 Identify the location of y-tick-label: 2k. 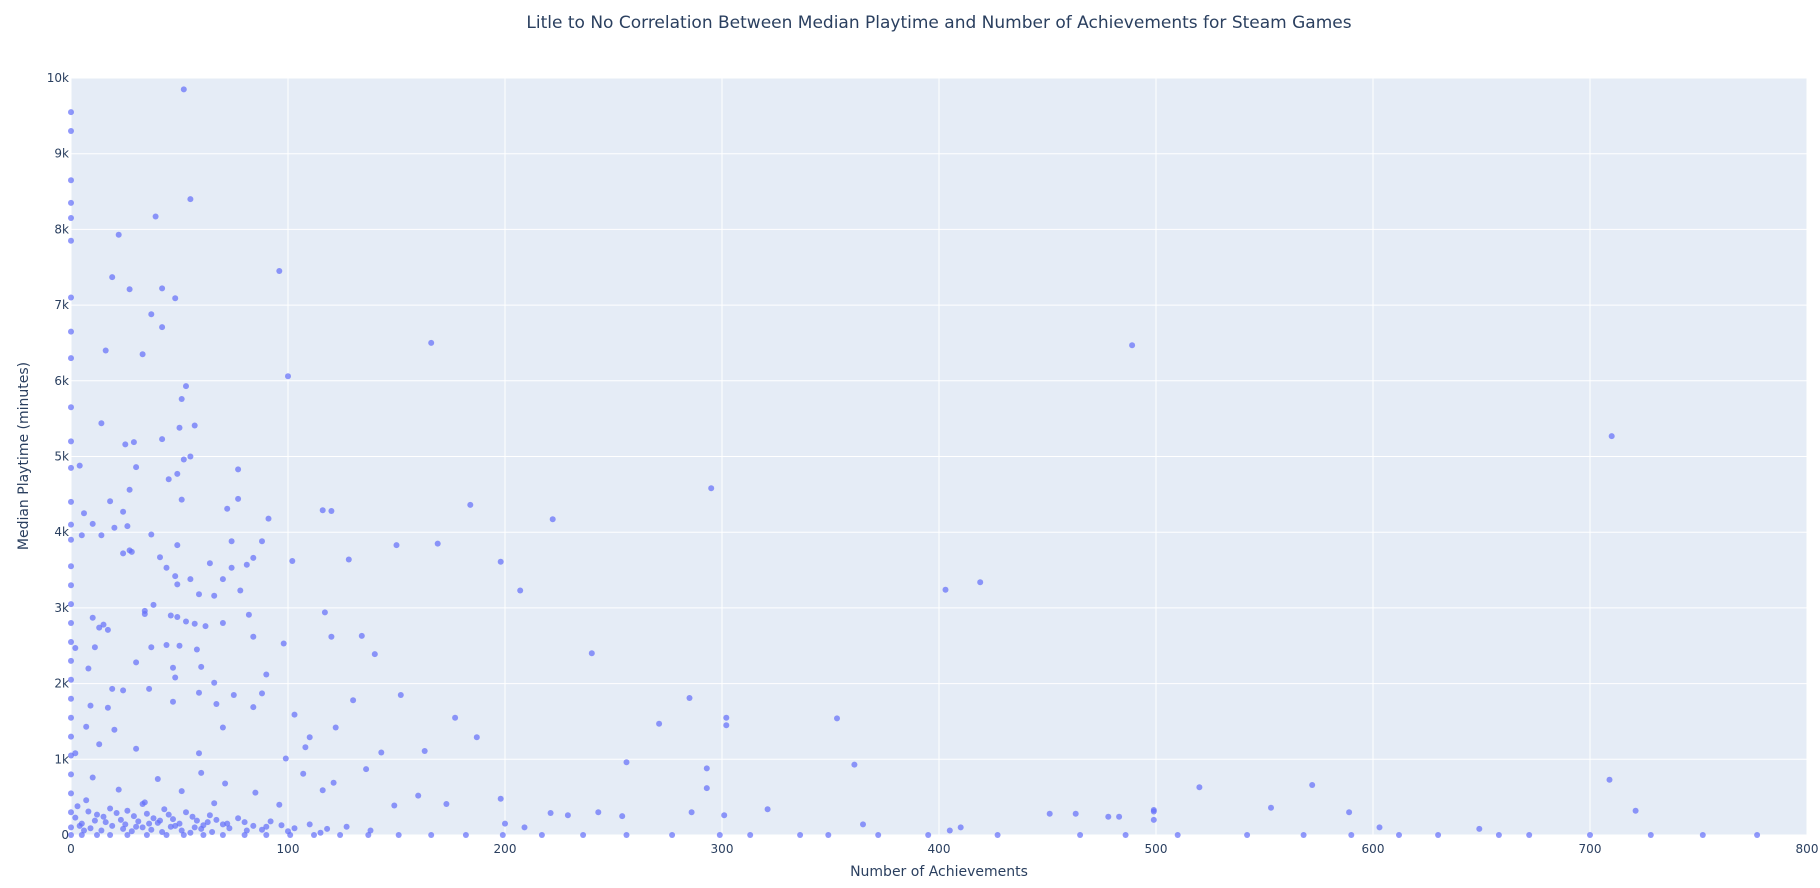
(61, 684).